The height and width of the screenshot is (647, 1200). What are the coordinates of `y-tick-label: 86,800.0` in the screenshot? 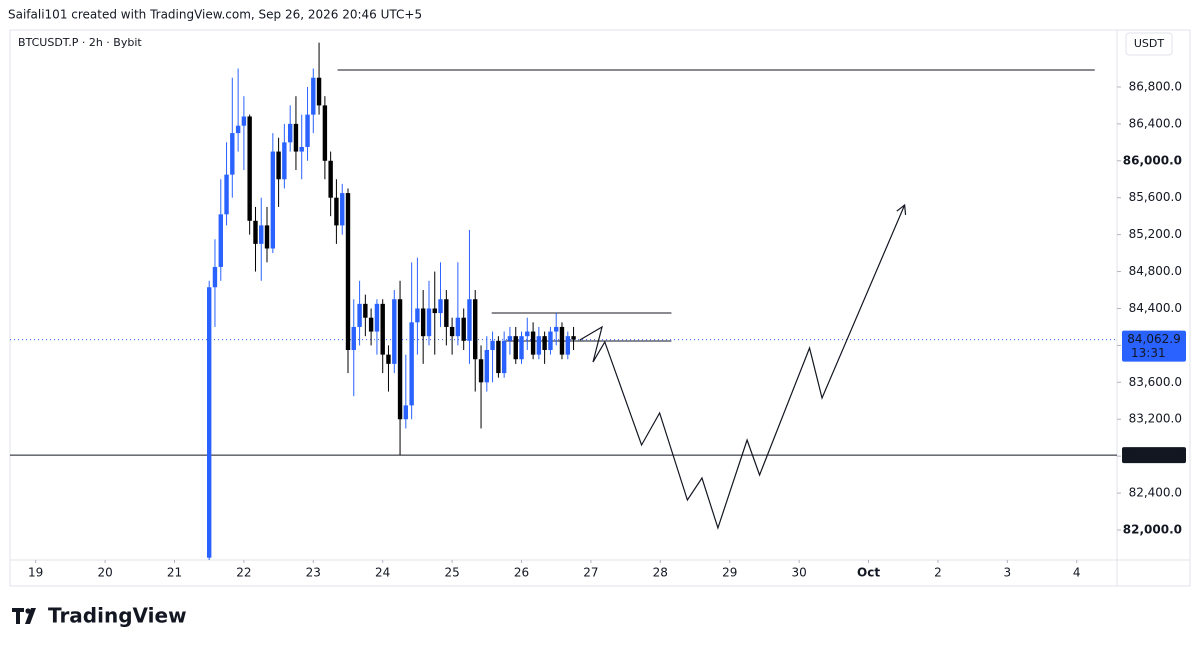 It's located at (1155, 86).